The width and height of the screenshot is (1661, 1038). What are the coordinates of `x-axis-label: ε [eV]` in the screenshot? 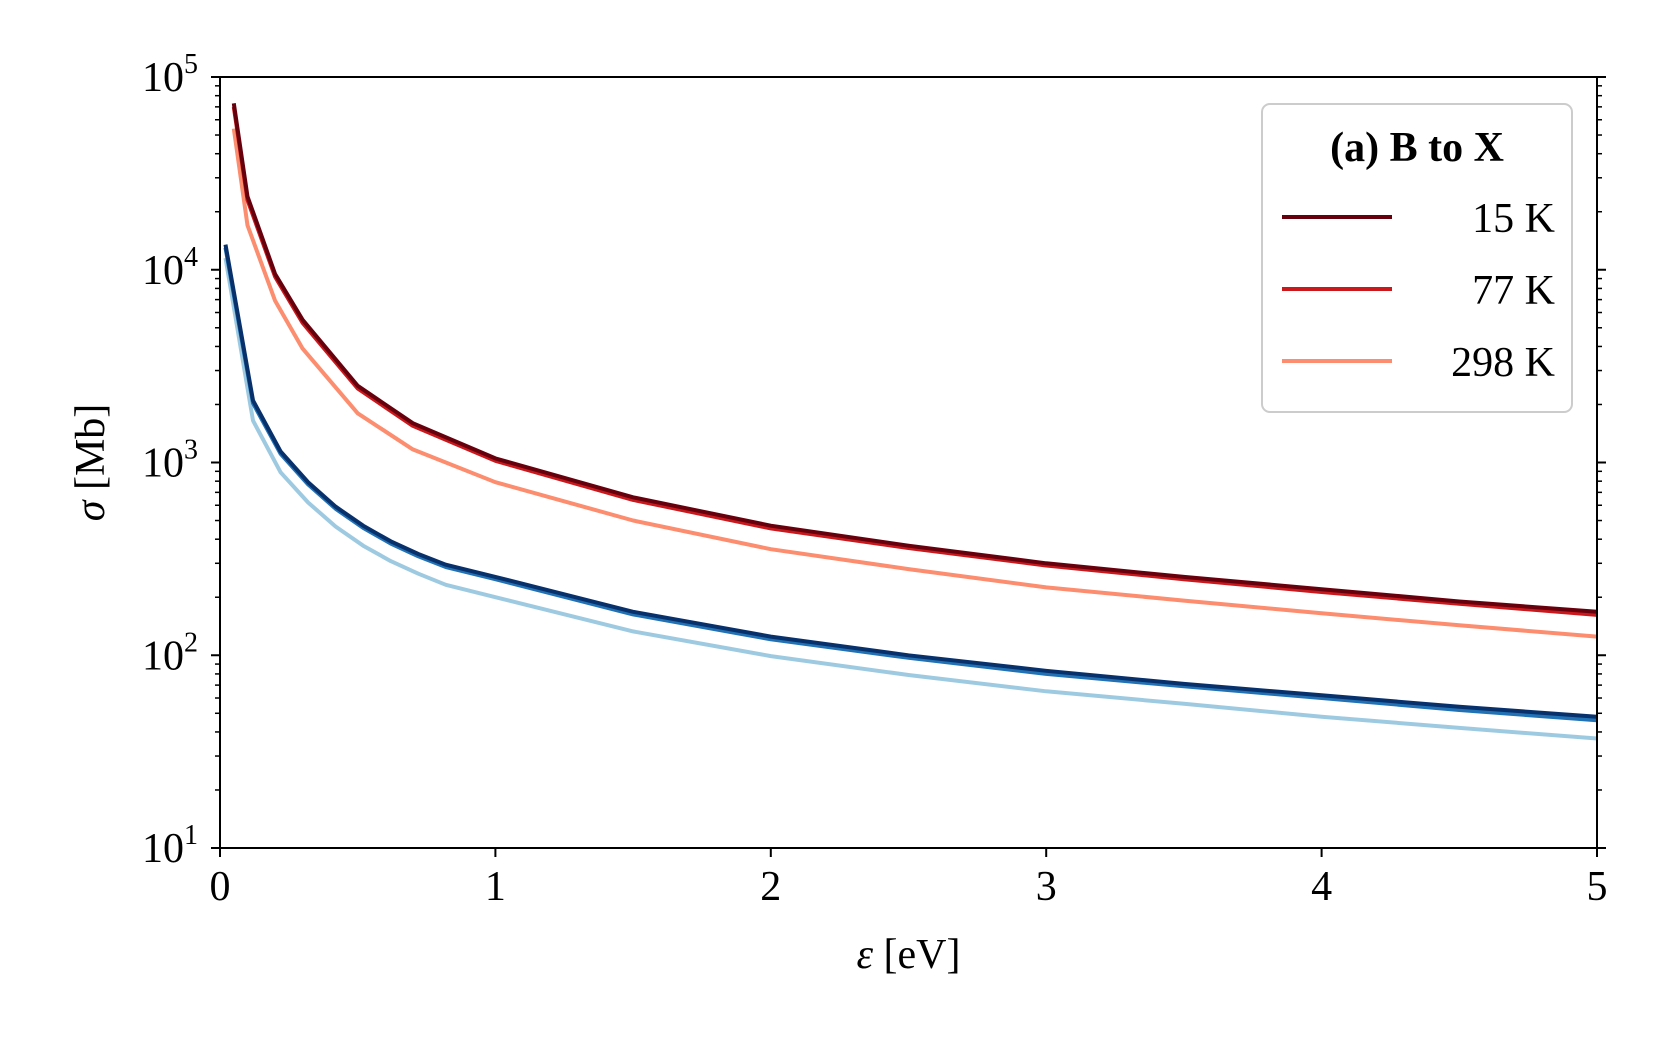 It's located at (908, 955).